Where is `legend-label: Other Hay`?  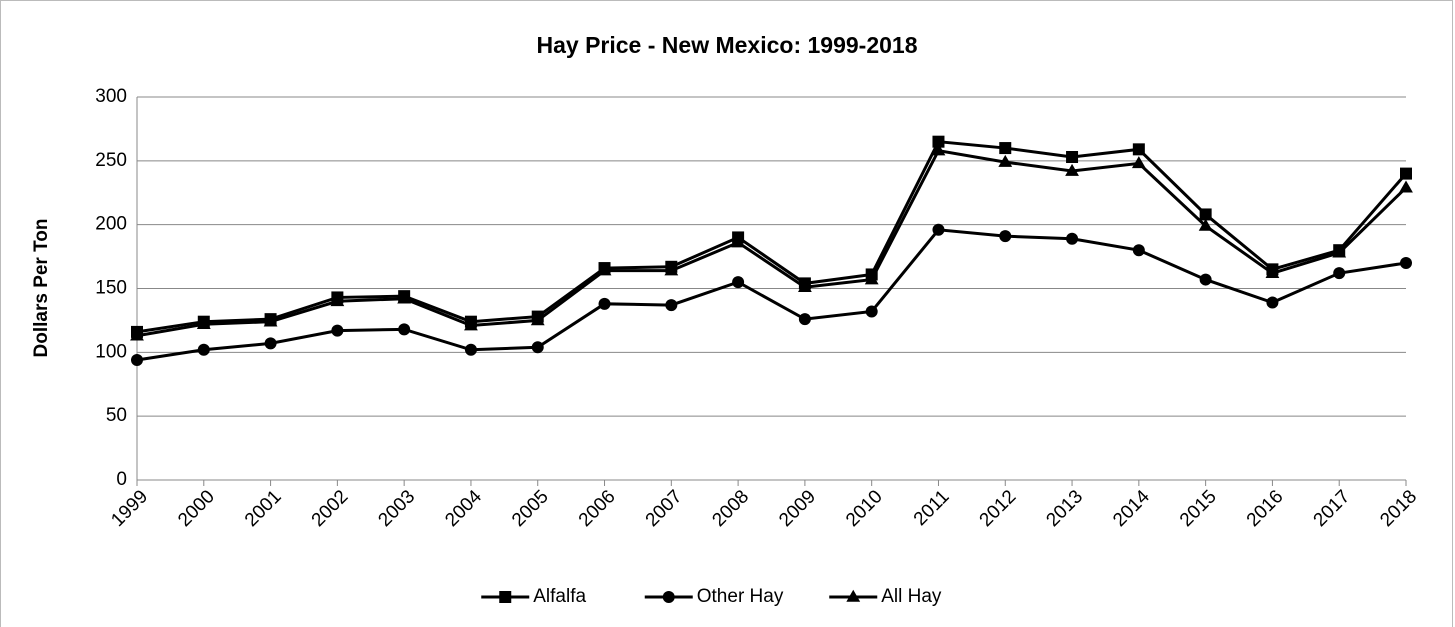
legend-label: Other Hay is located at coordinates (740, 596).